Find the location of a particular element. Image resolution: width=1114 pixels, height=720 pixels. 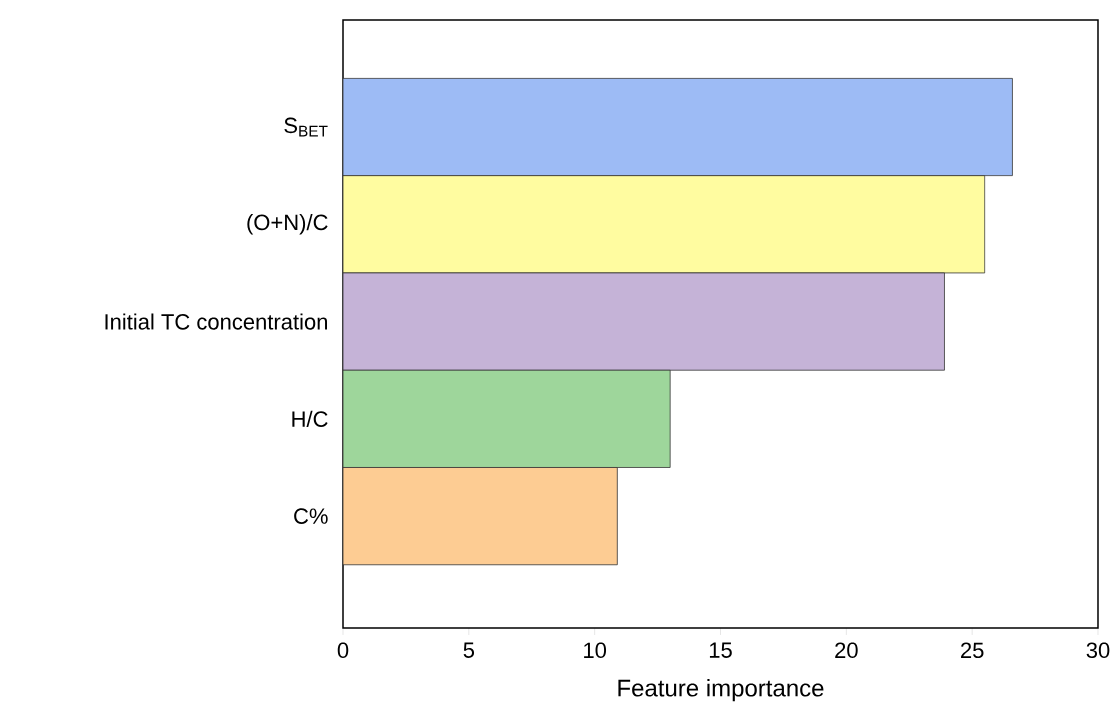

x-tick-label: 0 is located at coordinates (343, 650).